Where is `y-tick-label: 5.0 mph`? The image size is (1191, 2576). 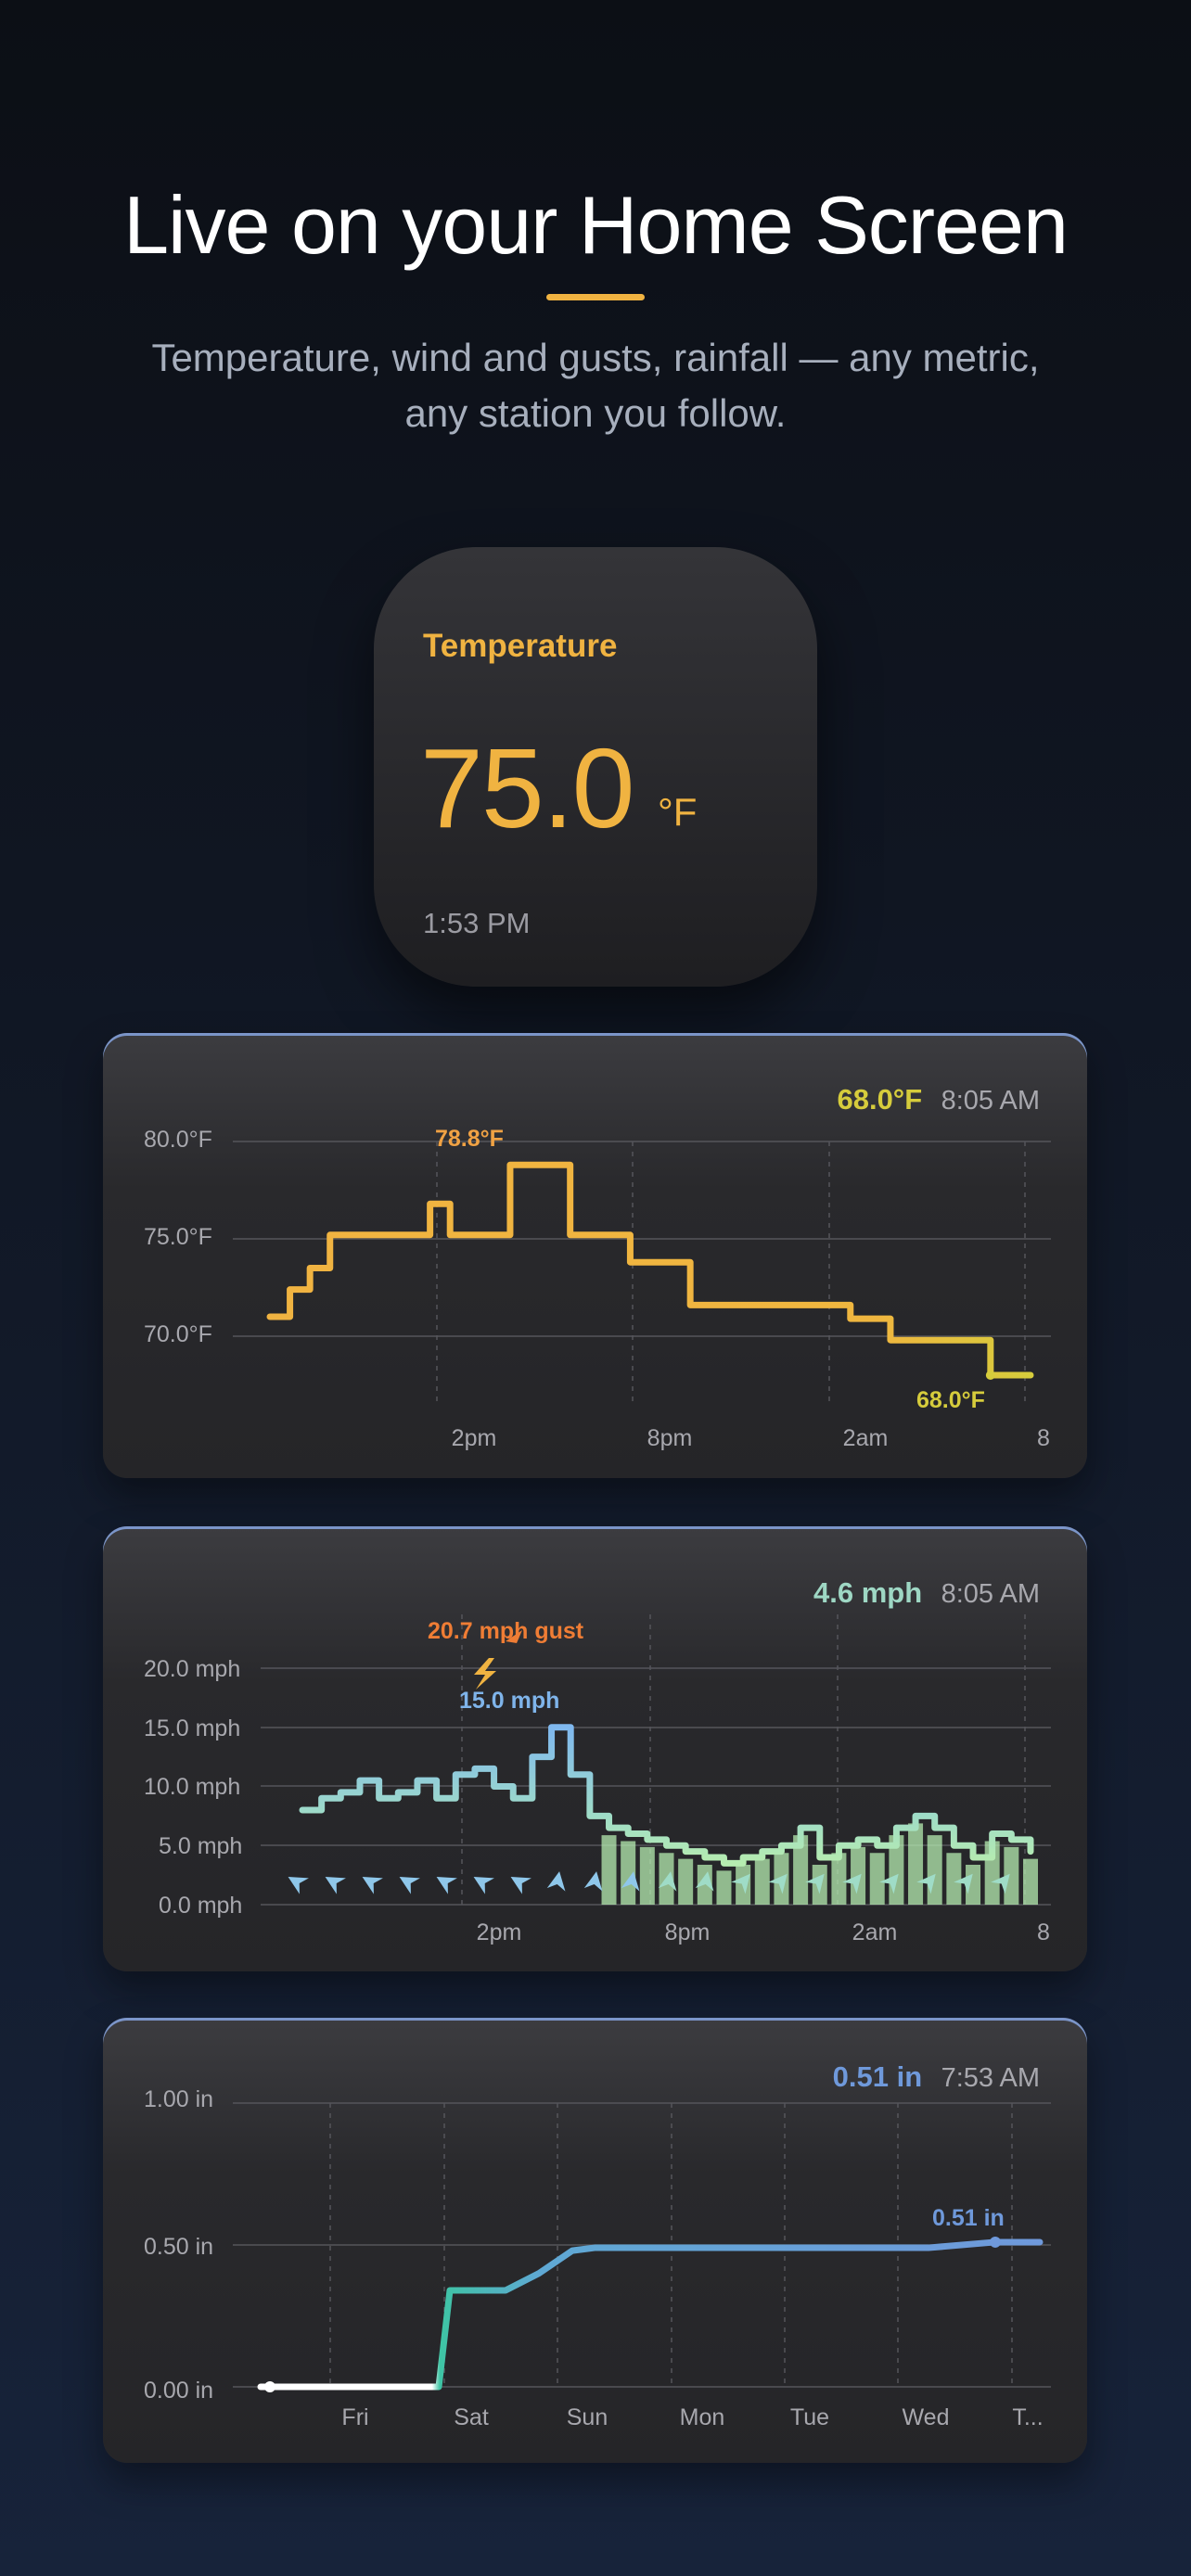
y-tick-label: 5.0 mph is located at coordinates (200, 1846).